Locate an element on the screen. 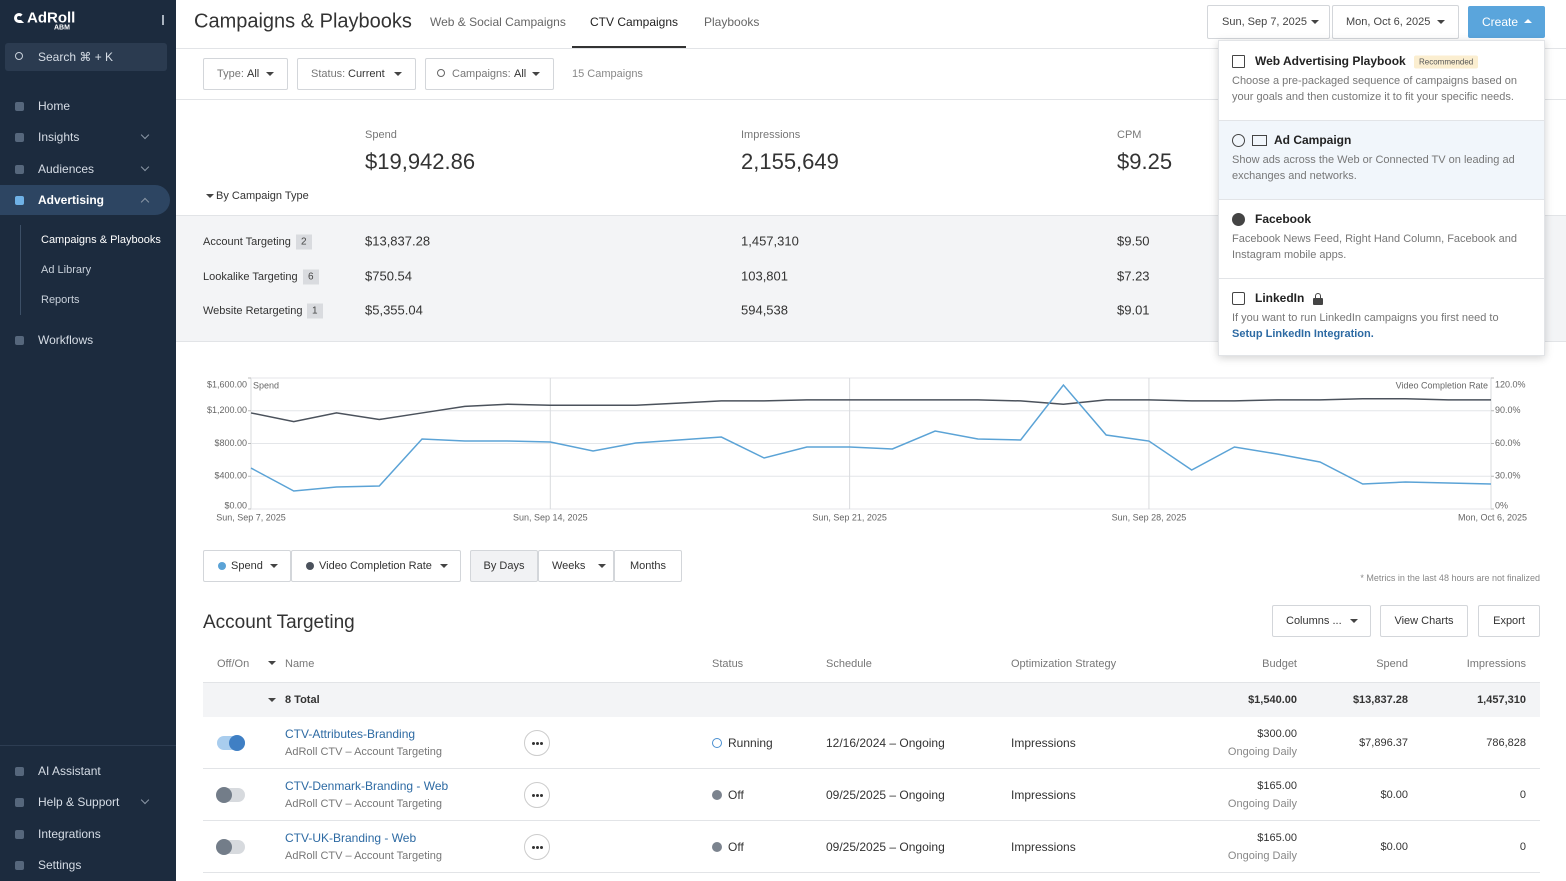 The width and height of the screenshot is (1566, 881). menu-link: Setup LinkedIn Integration. is located at coordinates (1303, 334).